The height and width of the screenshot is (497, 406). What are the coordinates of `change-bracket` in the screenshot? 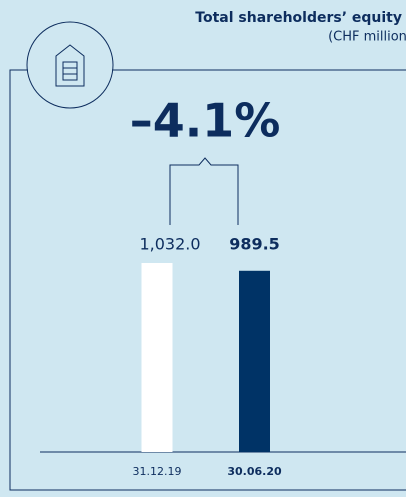 It's located at (204, 191).